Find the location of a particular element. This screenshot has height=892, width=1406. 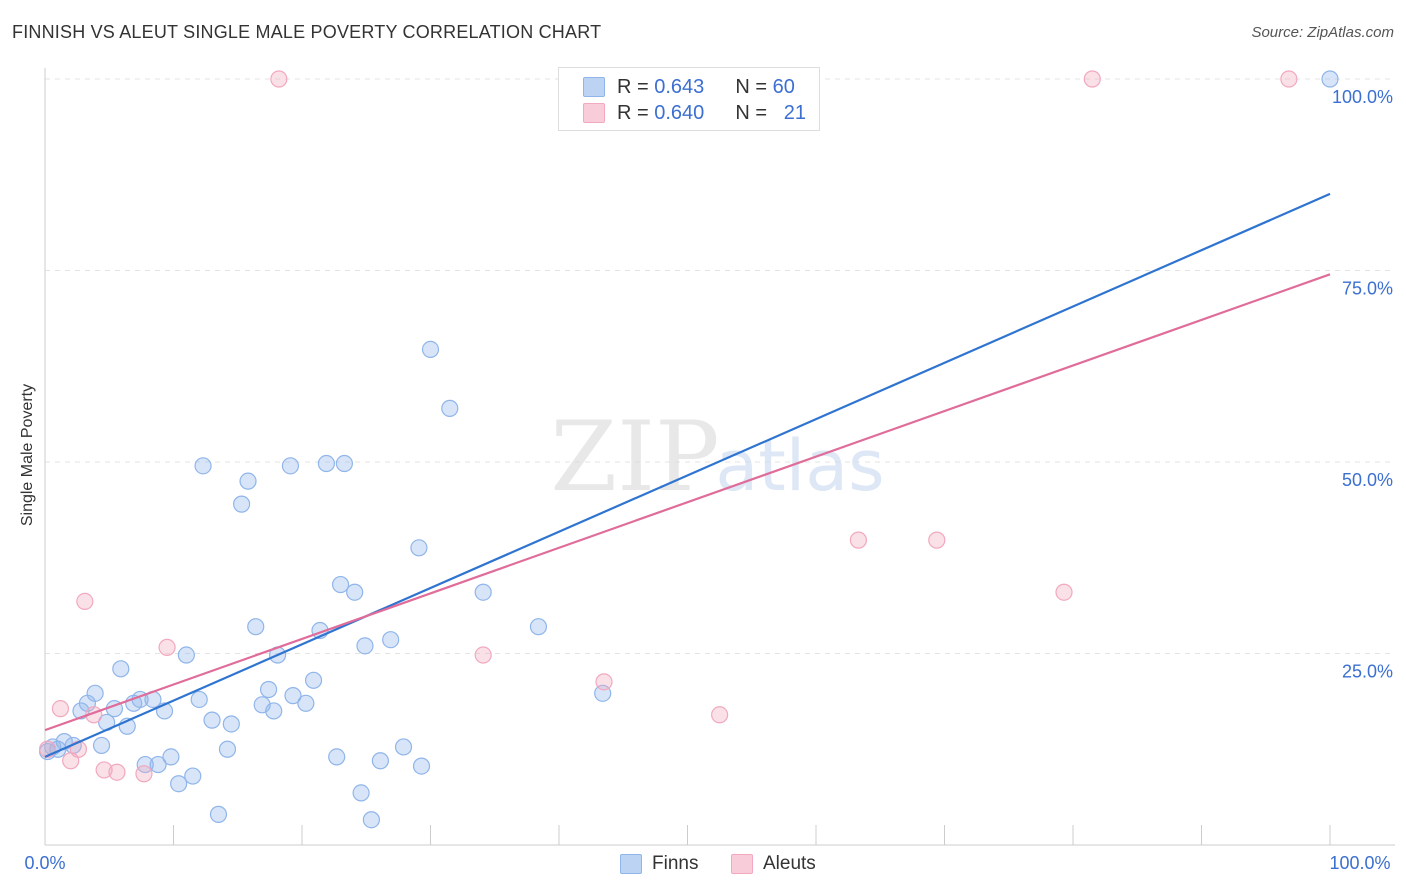

legend-n-value: 21 is located at coordinates (794, 112).